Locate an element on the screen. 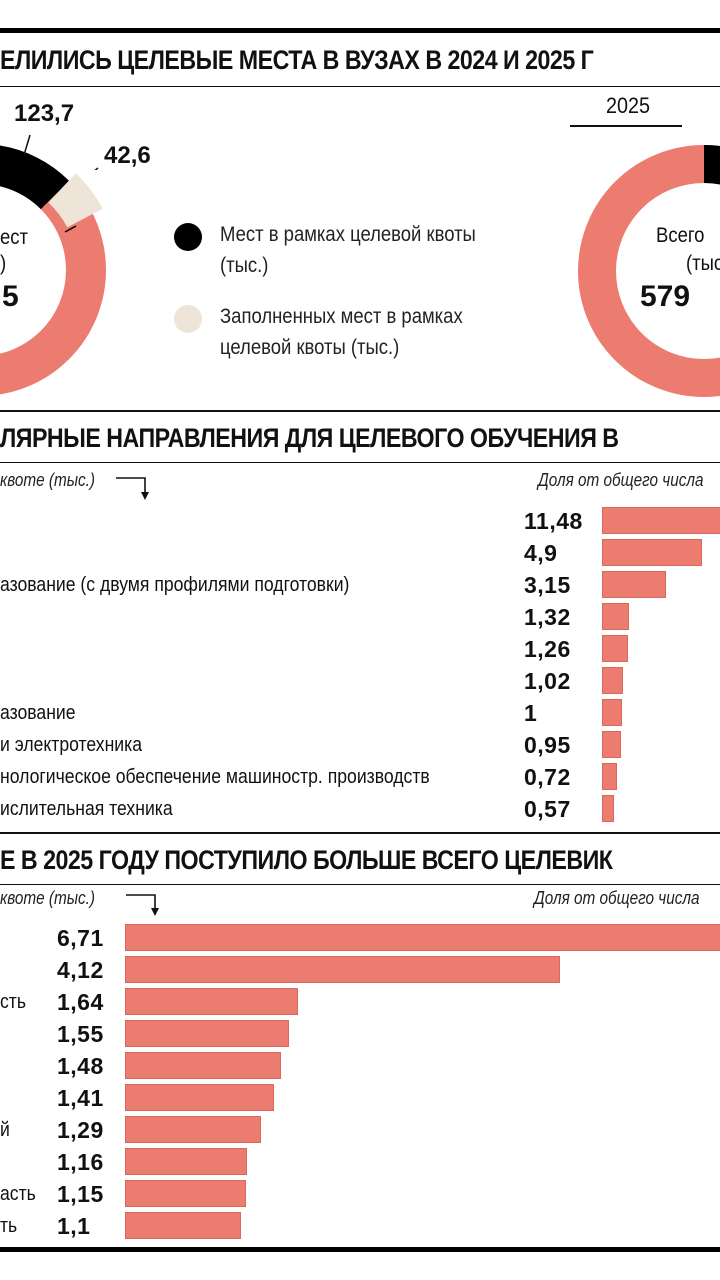 This screenshot has width=720, height=1280. row-value: 1,02 is located at coordinates (547, 681).